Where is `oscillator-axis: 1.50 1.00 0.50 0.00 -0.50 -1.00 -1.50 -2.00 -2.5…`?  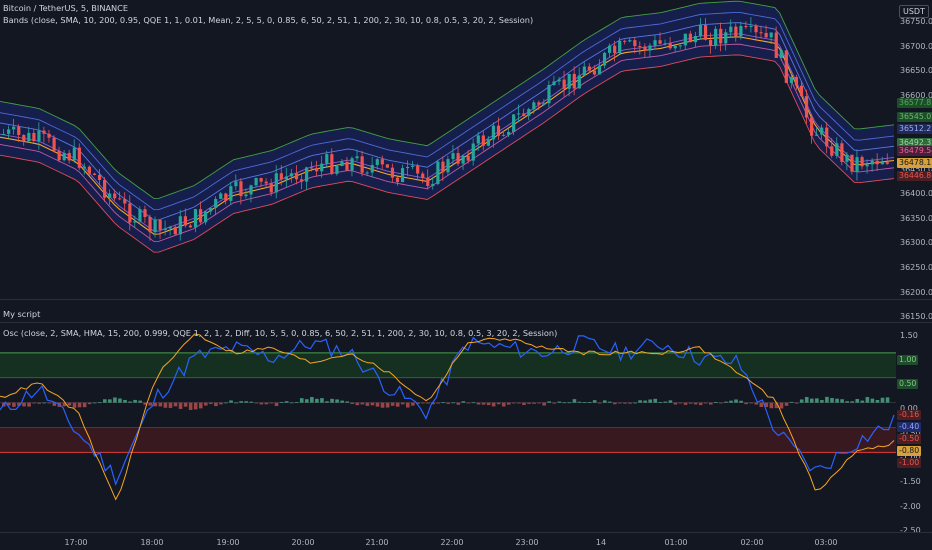
oscillator-axis: 1.50 1.00 0.50 0.00 -0.50 -1.00 -1.50 -2.00 -2.5… is located at coordinates (914, 429).